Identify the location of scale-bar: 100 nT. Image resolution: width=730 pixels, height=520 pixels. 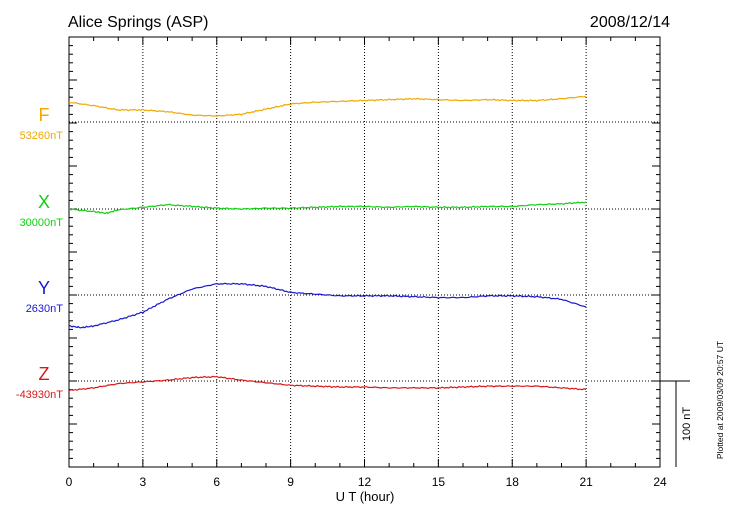
(676, 423).